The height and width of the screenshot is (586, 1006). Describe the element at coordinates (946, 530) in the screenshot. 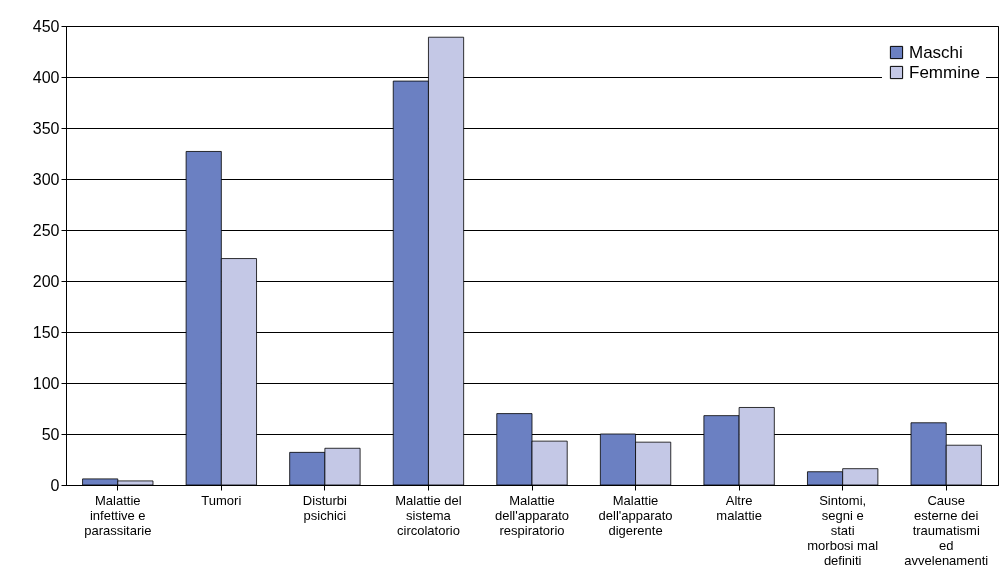

I see `x-tick-label: Cause esterne dei traumatismi ed avvelenamenti` at that location.